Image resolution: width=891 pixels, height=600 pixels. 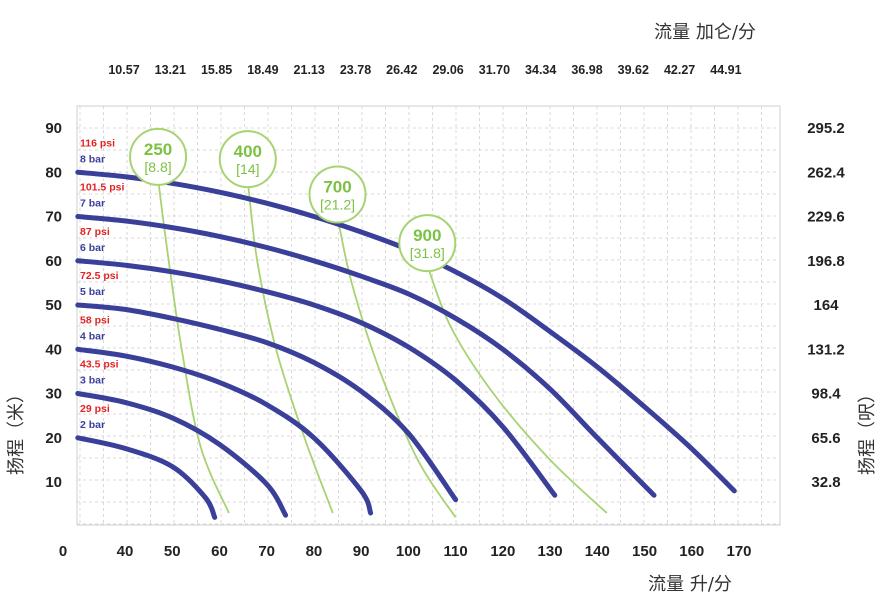 I want to click on y-left-tick-label: 50, so click(x=53, y=305).